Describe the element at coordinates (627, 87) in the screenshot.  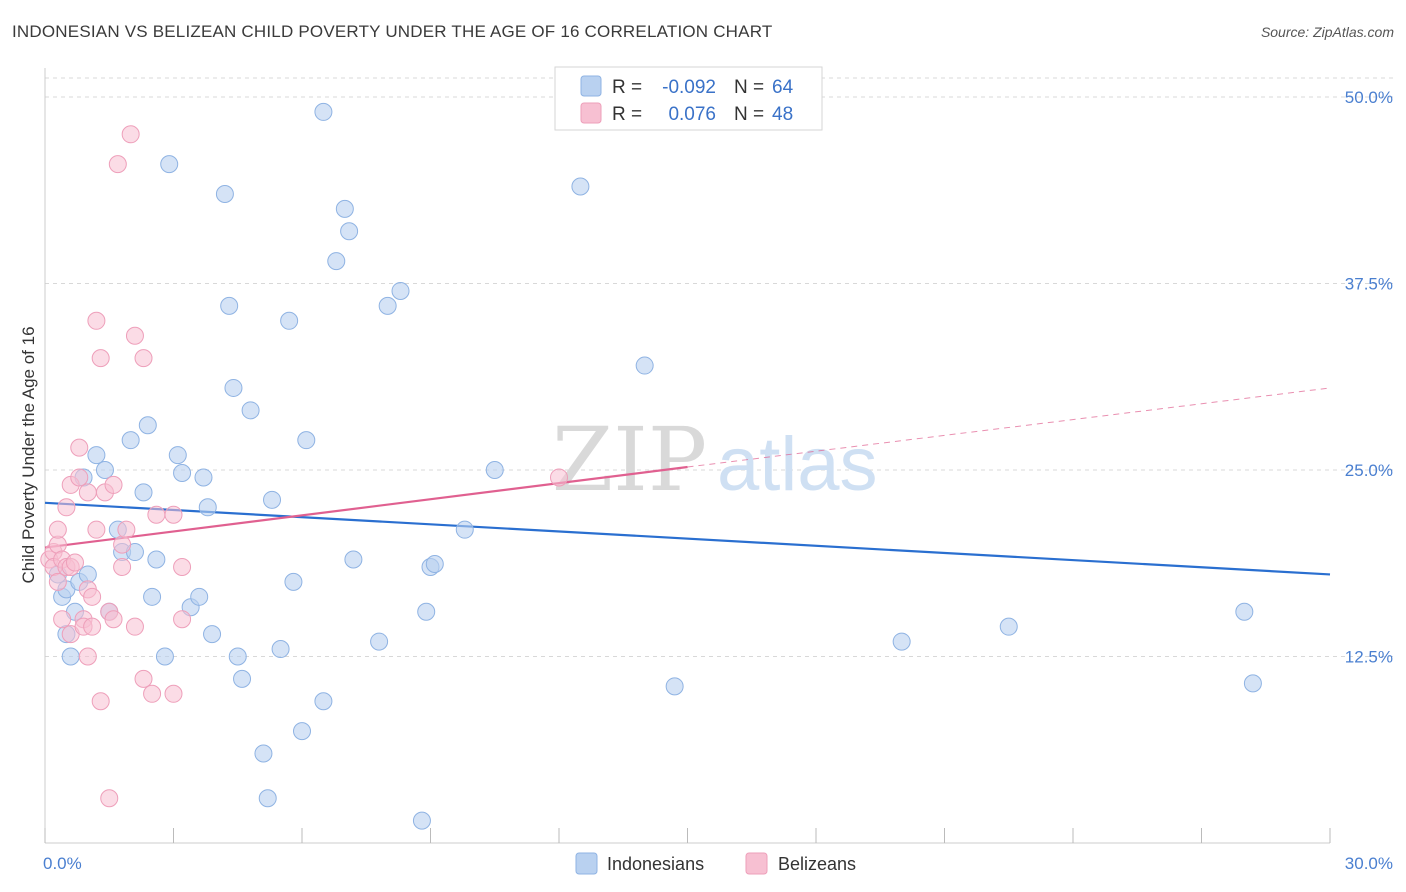
I see `legend-r-label-1: R =` at that location.